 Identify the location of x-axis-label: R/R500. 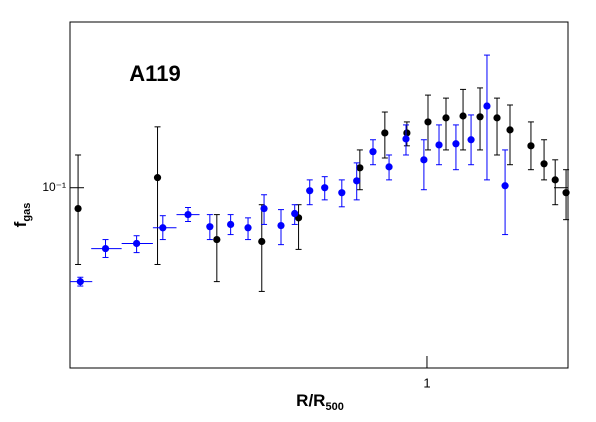
(320, 401).